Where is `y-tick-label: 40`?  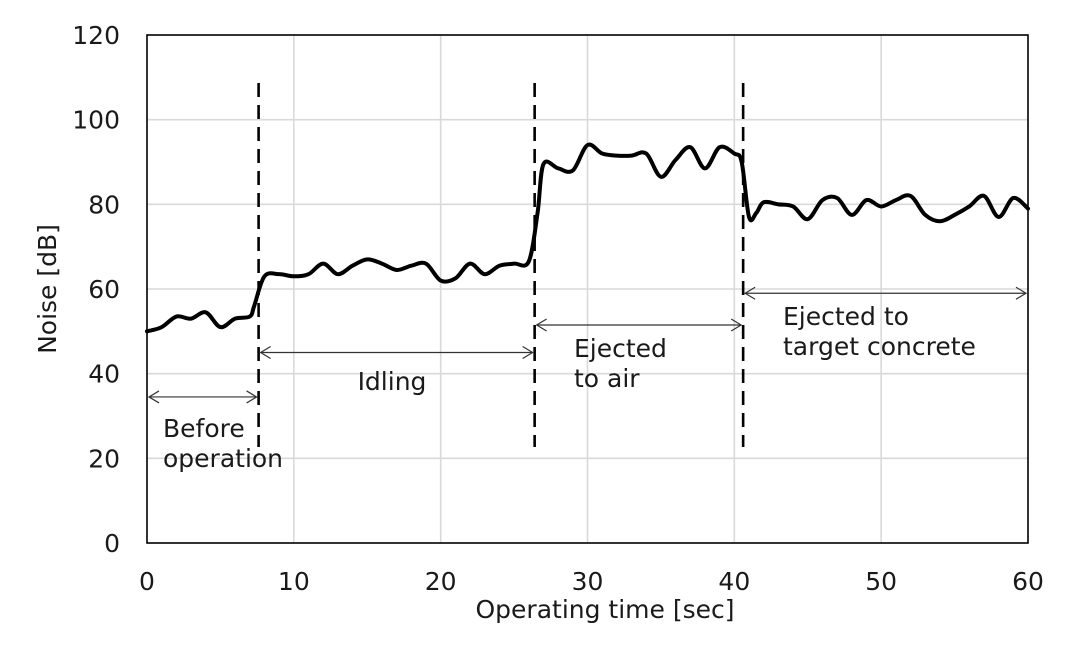 y-tick-label: 40 is located at coordinates (104, 374).